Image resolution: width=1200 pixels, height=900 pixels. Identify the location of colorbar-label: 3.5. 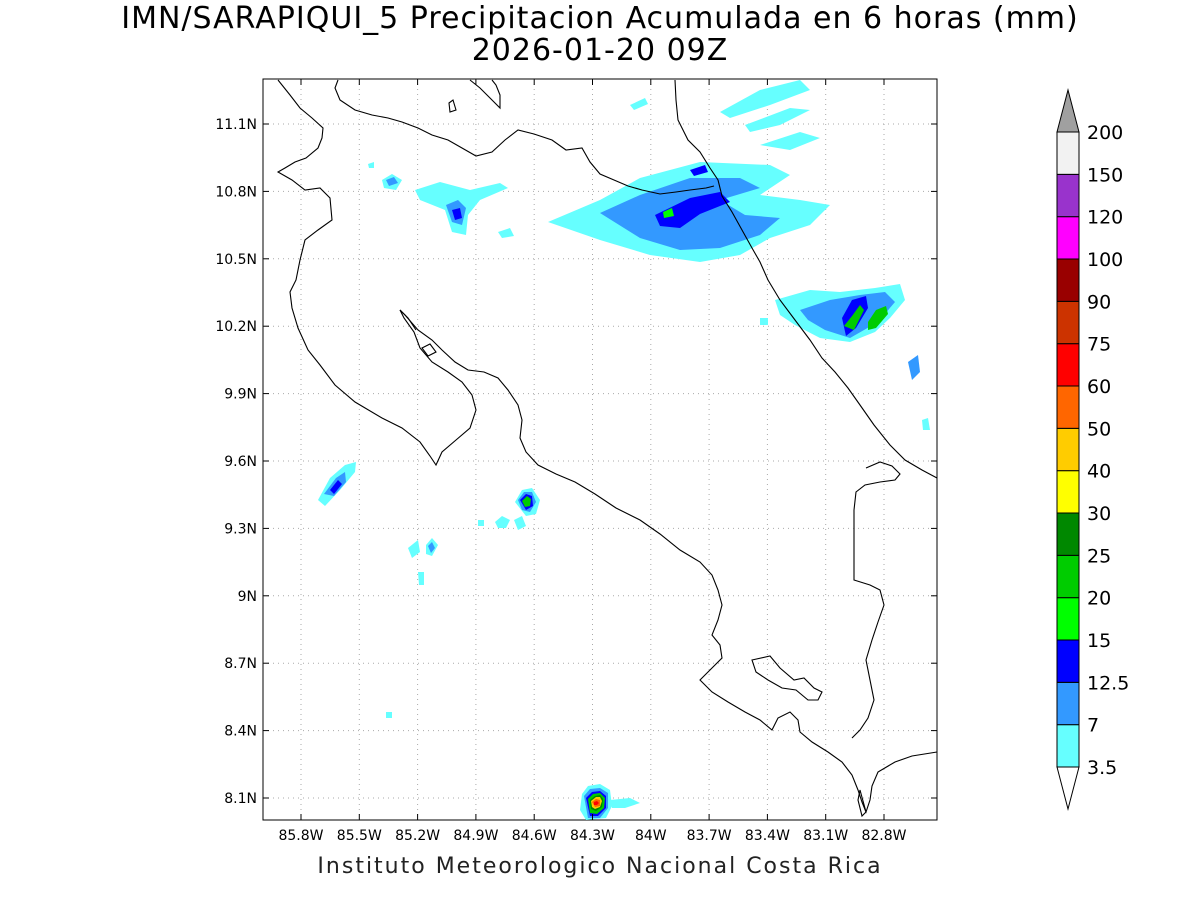
(1102, 768).